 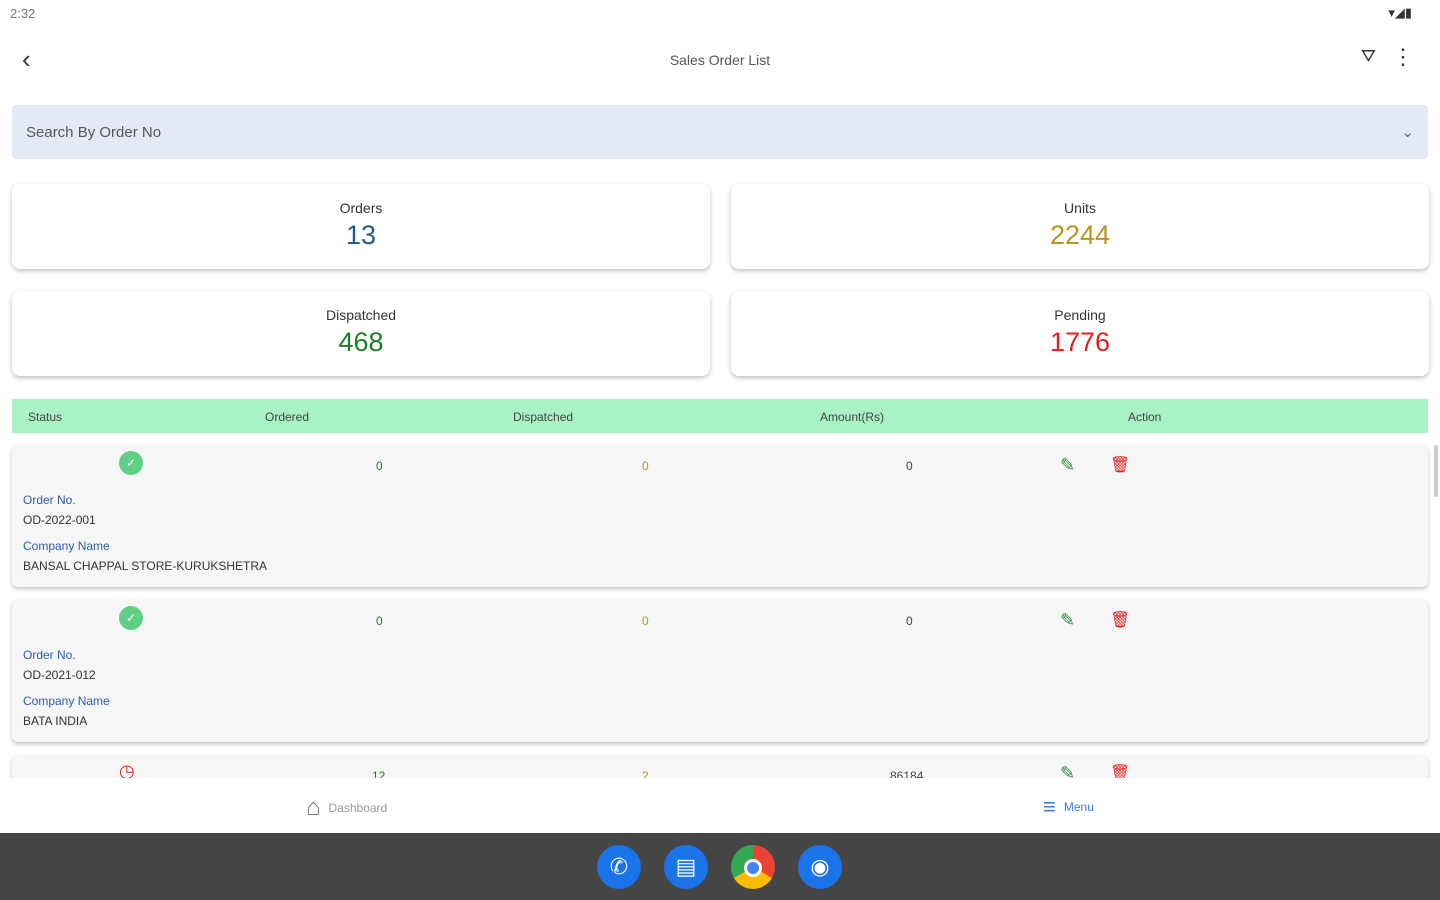 What do you see at coordinates (55, 721) in the screenshot?
I see `company-name-value: BATA INDIA` at bounding box center [55, 721].